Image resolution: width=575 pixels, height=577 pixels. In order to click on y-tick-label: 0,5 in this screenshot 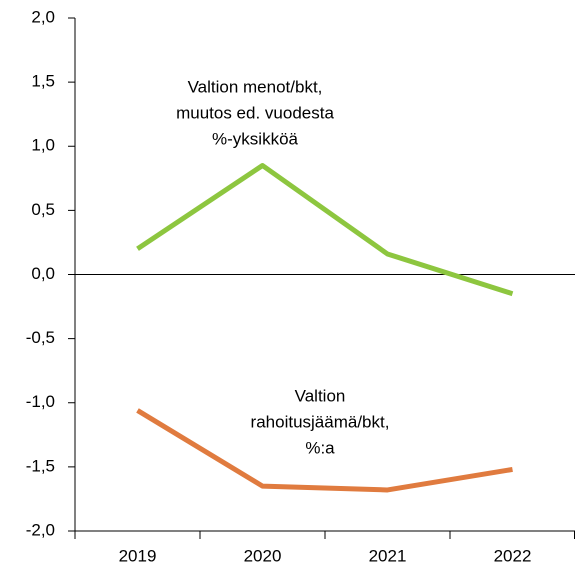, I will do `click(43, 209)`.